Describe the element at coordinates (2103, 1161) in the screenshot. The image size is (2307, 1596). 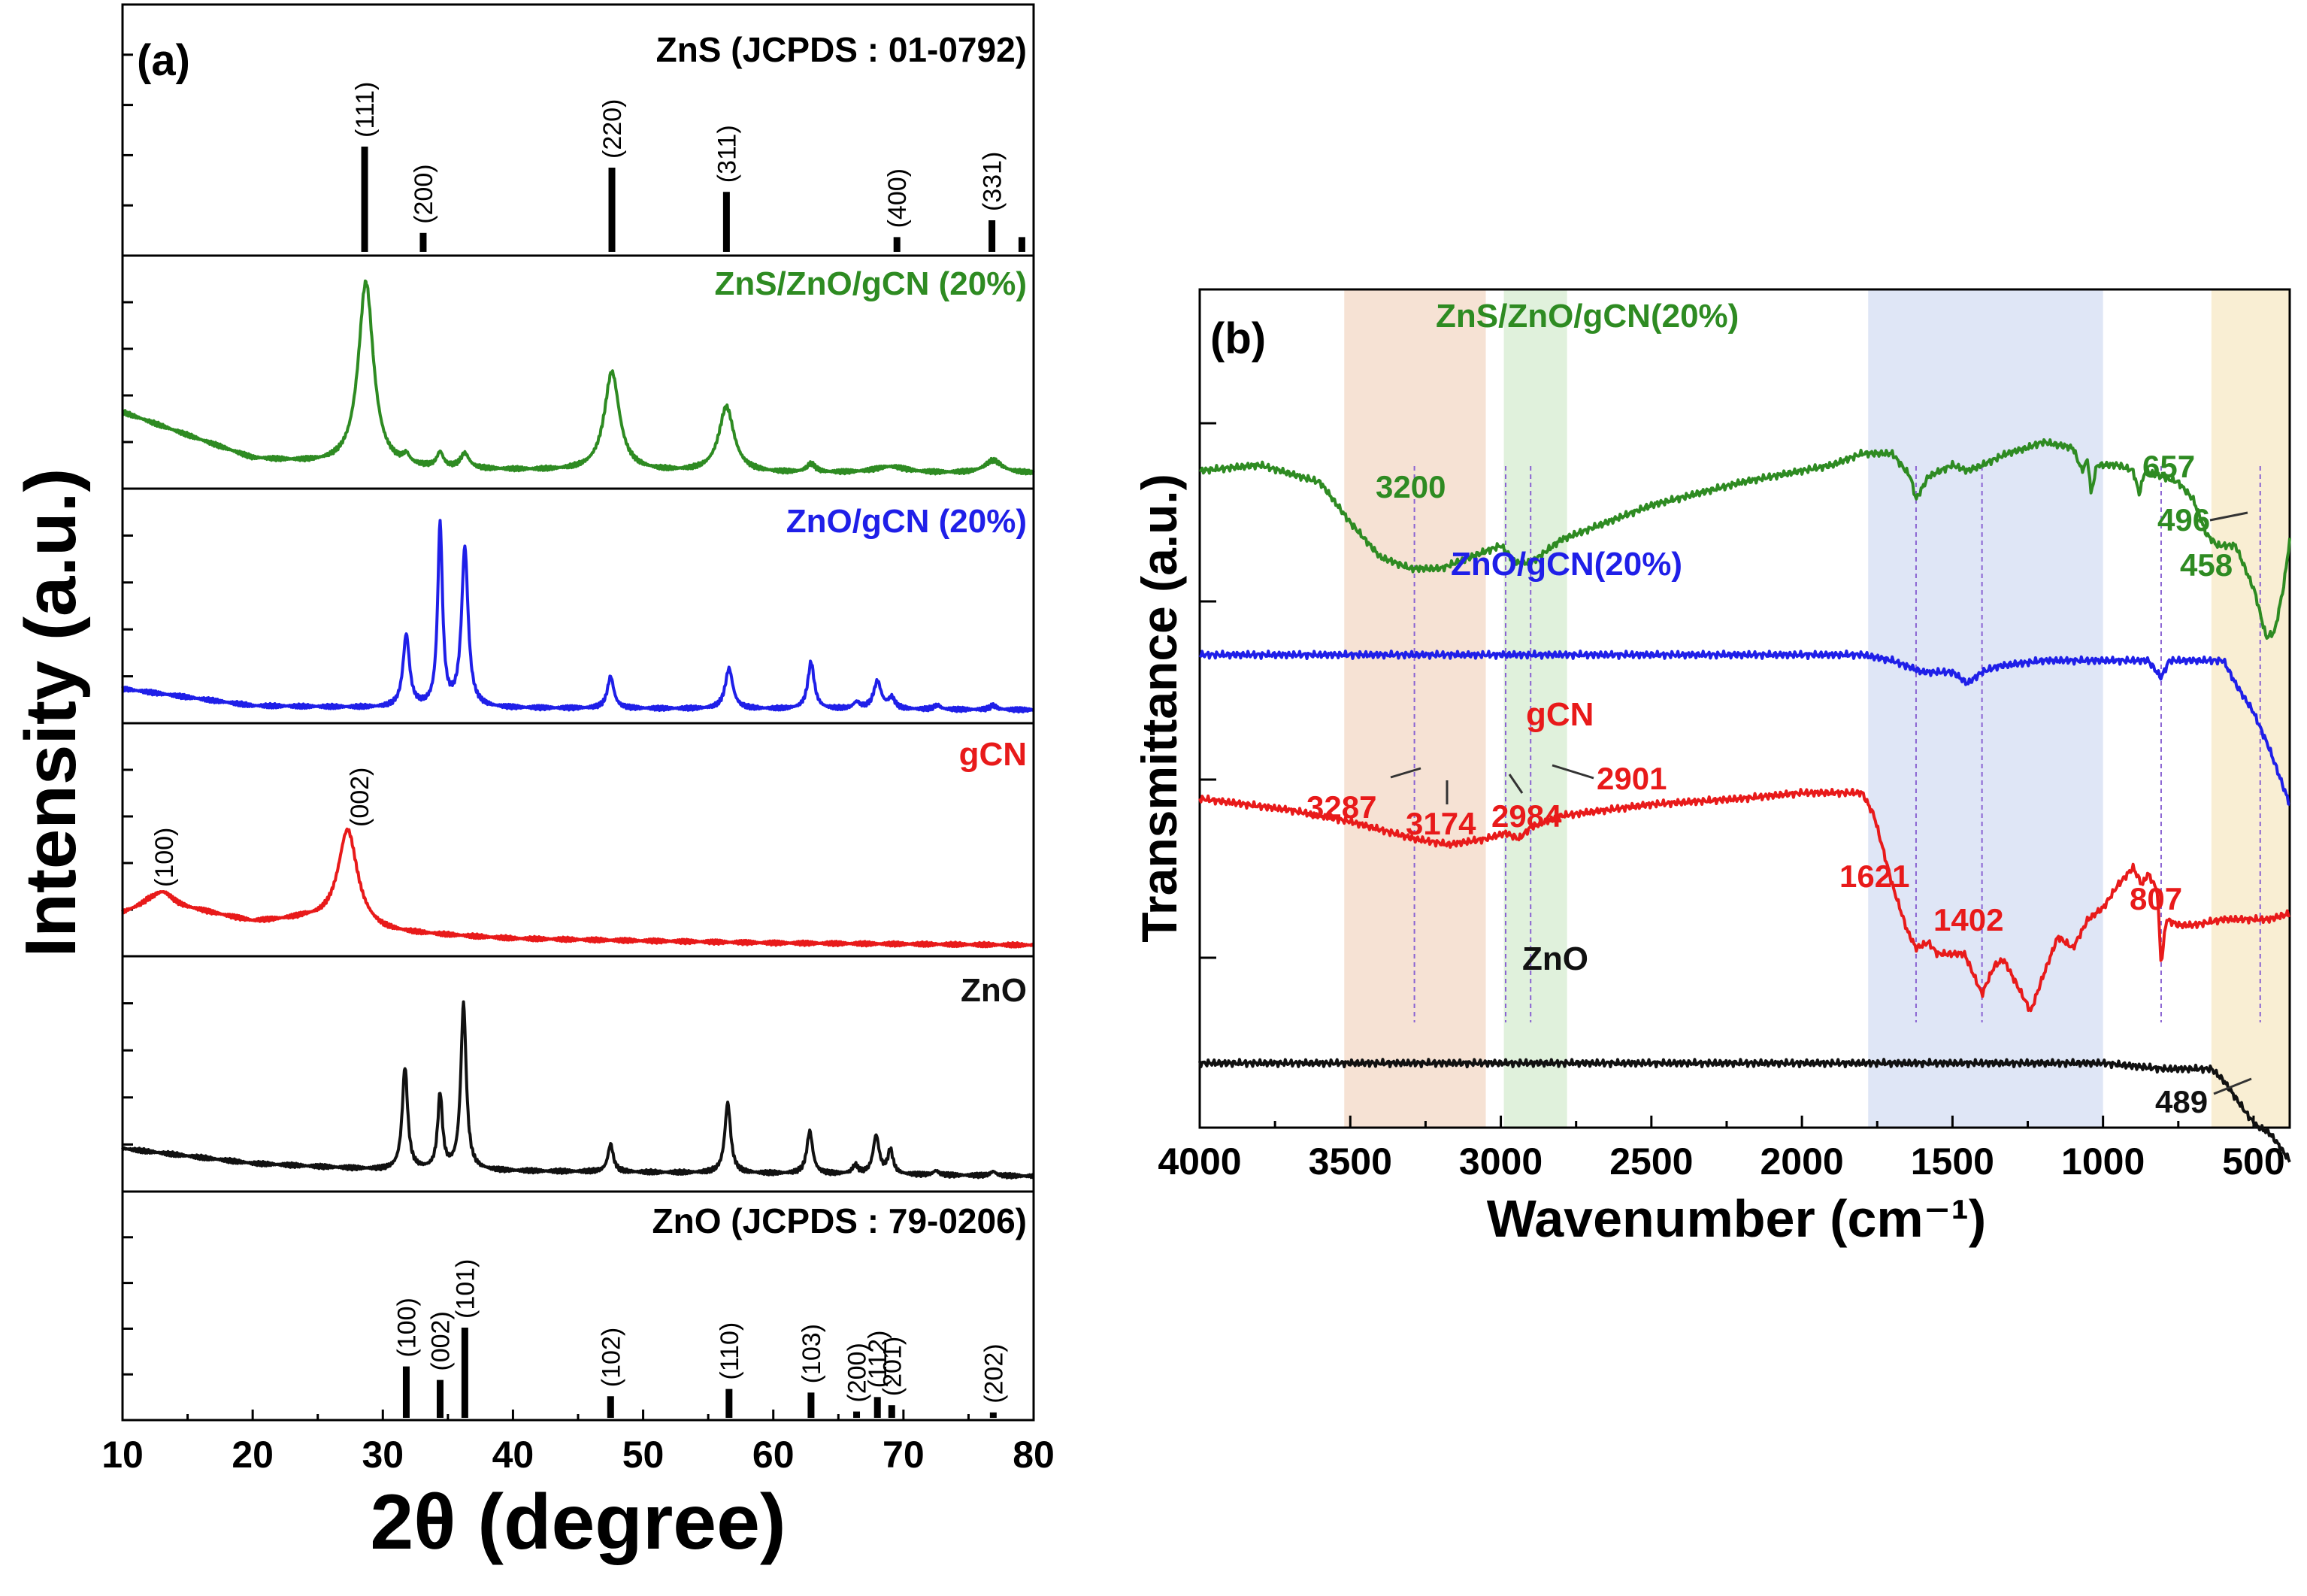
I see `ftir-x-tick-label: 1000` at that location.